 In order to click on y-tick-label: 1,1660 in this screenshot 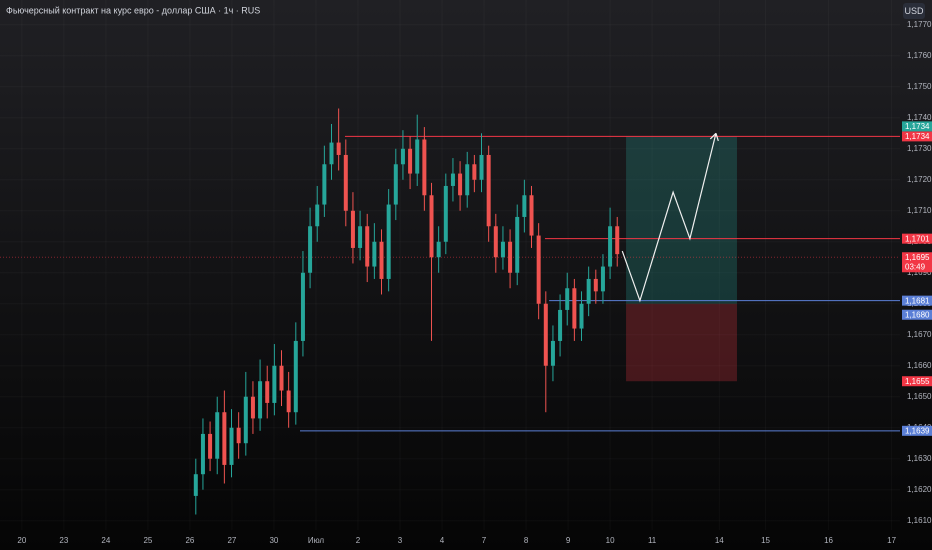, I will do `click(919, 365)`.